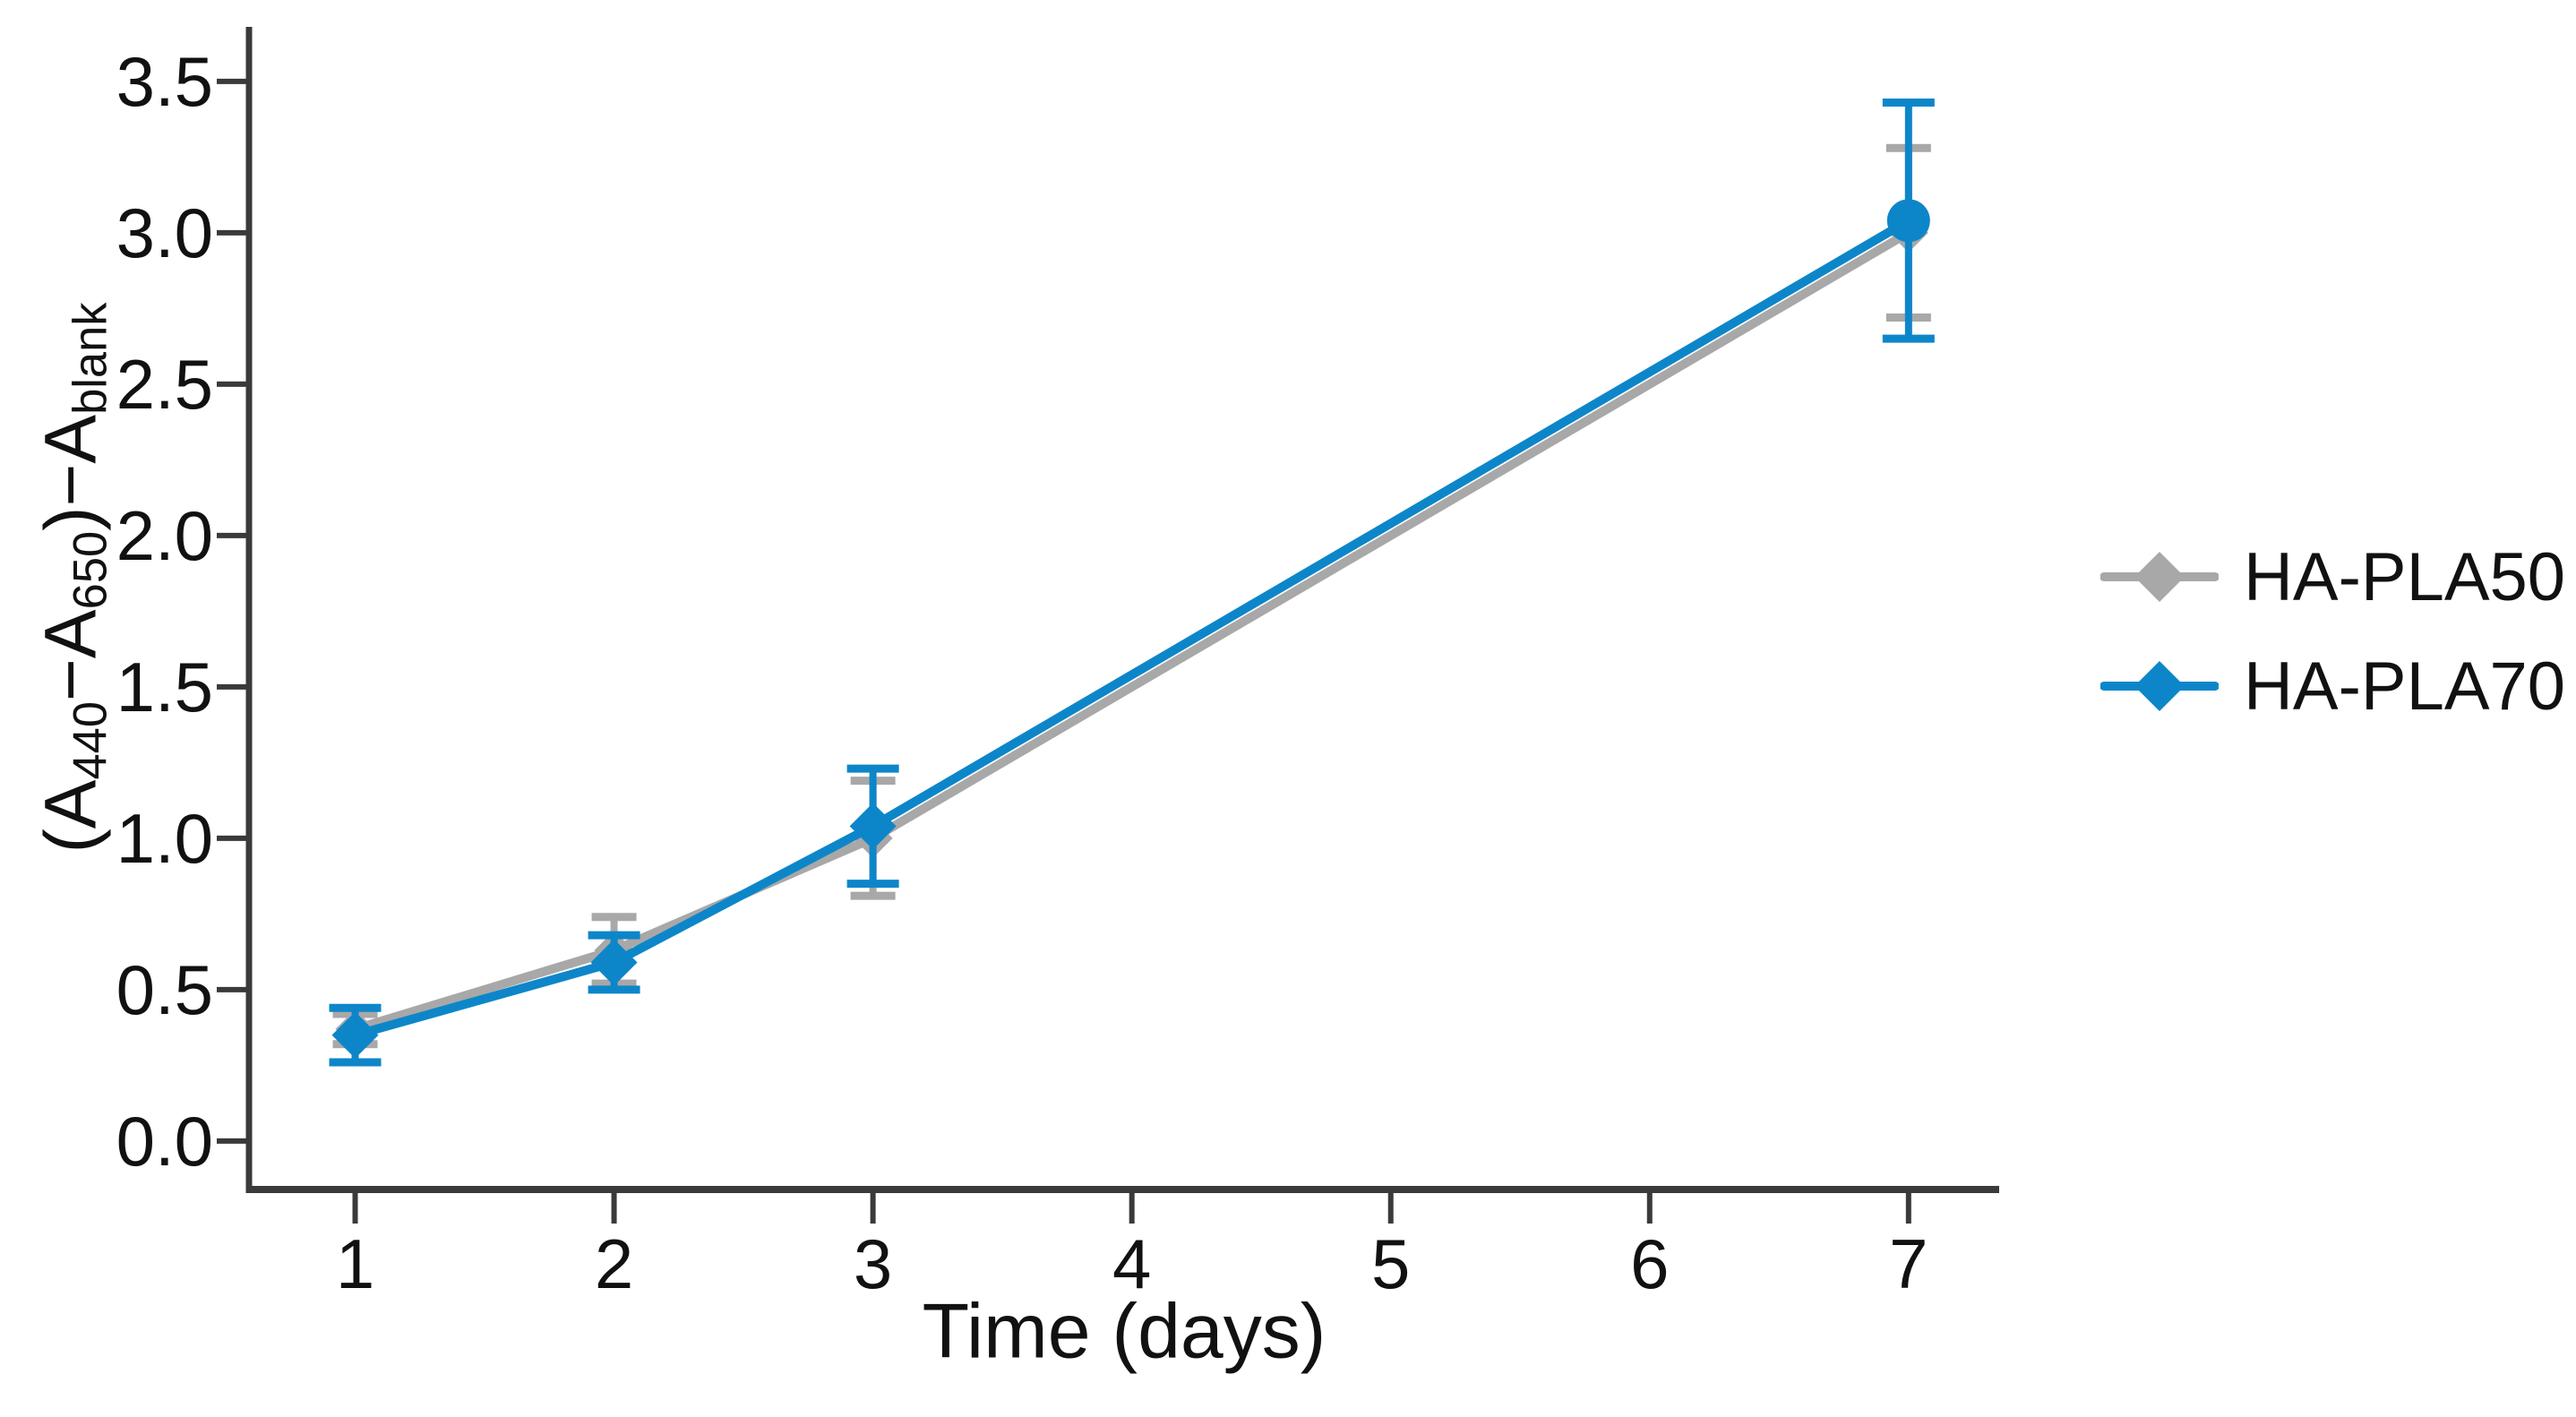  Describe the element at coordinates (2332, 631) in the screenshot. I see `legend: HA-PLA50 HA-PLA70` at that location.